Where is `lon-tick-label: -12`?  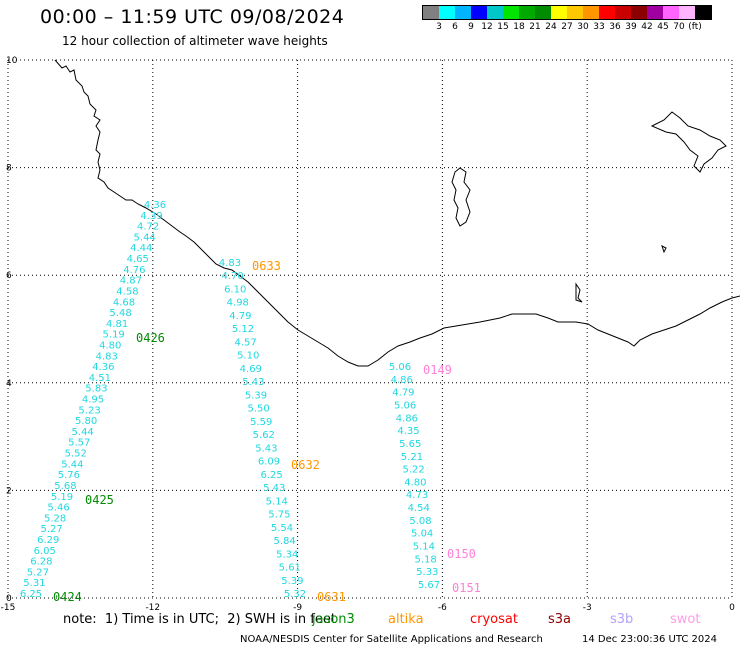 lon-tick-label: -12 is located at coordinates (152, 608).